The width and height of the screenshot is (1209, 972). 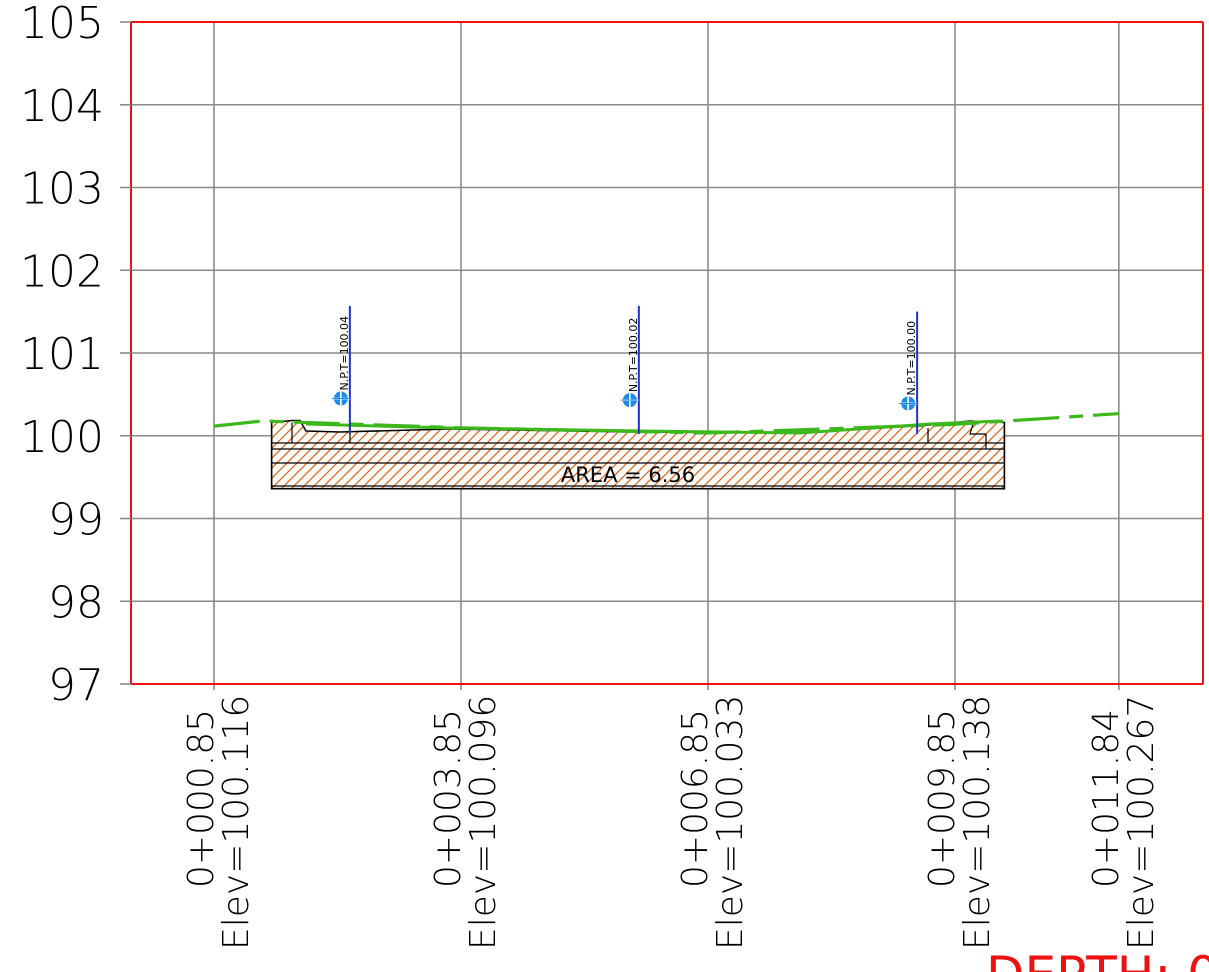 I want to click on station-label: 0+011.84, so click(x=1106, y=798).